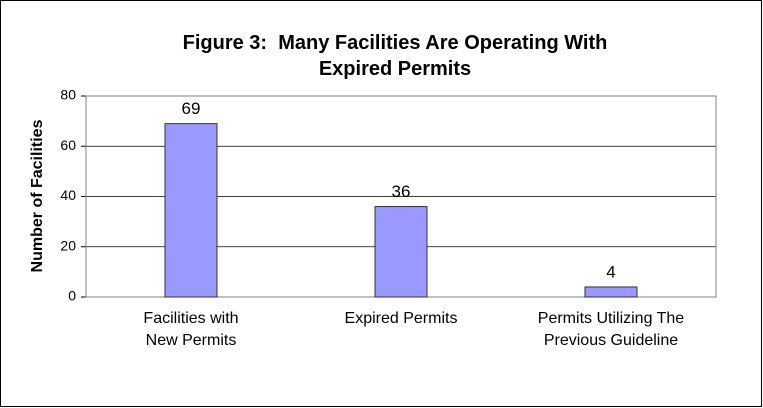  I want to click on x-tick-label: Expired Permits, so click(401, 318).